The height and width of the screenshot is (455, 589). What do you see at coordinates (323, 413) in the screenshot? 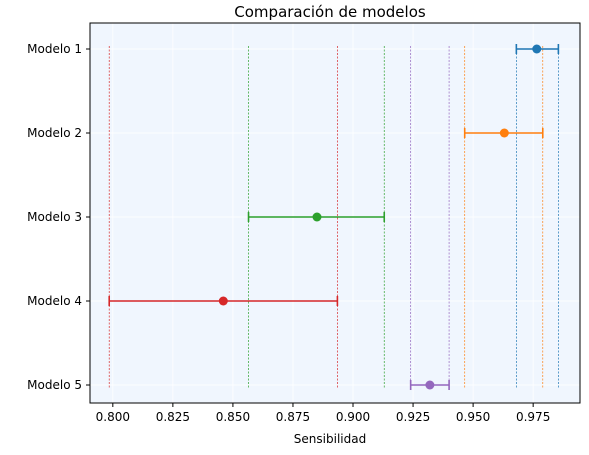
I see `x-axis: 0.800 0.825 0.850 0.875 0.900 0.925 0.950 0.975` at bounding box center [323, 413].